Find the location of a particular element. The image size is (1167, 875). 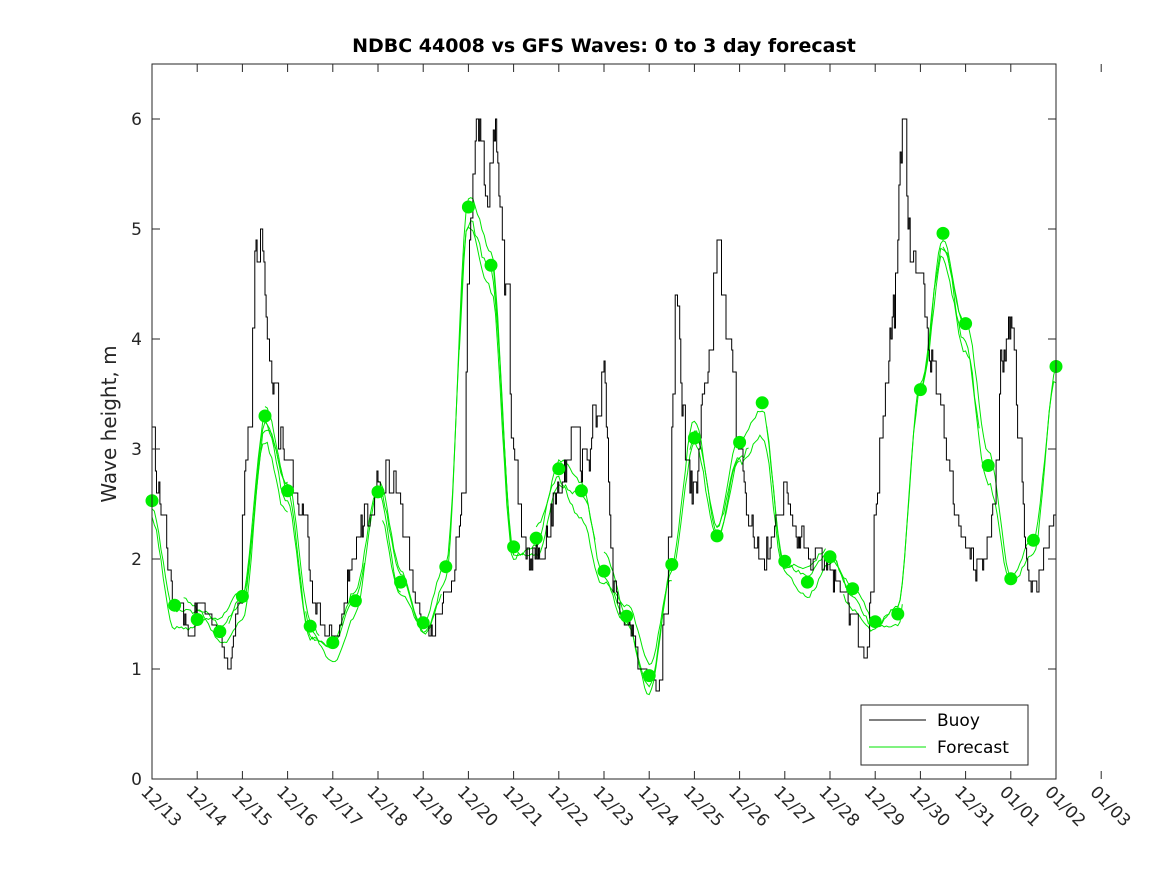

legend: Buoy Forecast is located at coordinates (944, 735).